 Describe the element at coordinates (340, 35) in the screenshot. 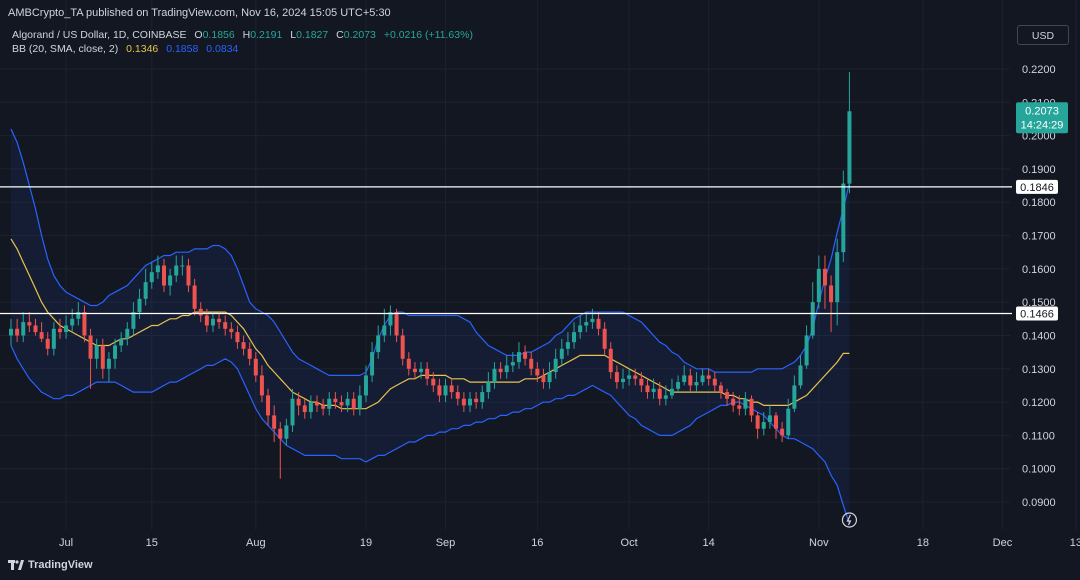

I see `close-label: C` at that location.